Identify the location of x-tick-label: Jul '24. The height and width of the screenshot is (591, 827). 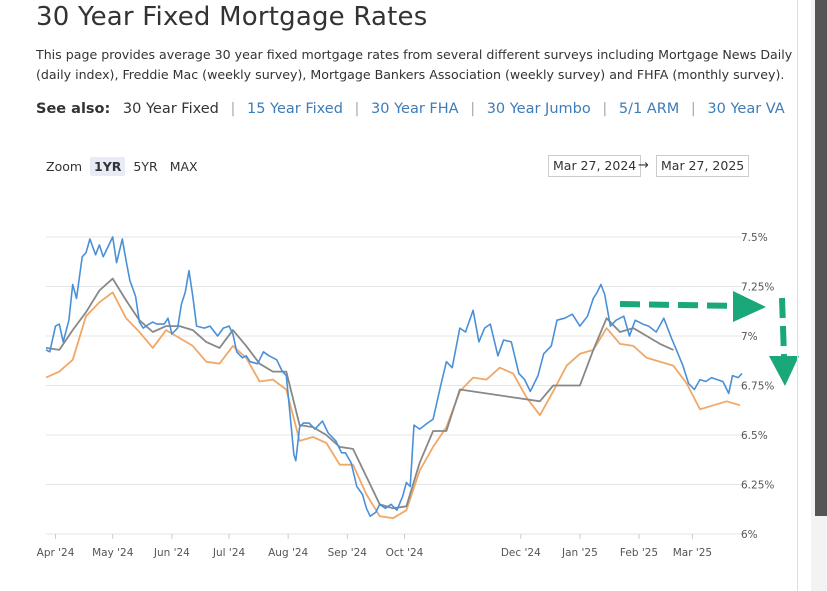
(229, 553).